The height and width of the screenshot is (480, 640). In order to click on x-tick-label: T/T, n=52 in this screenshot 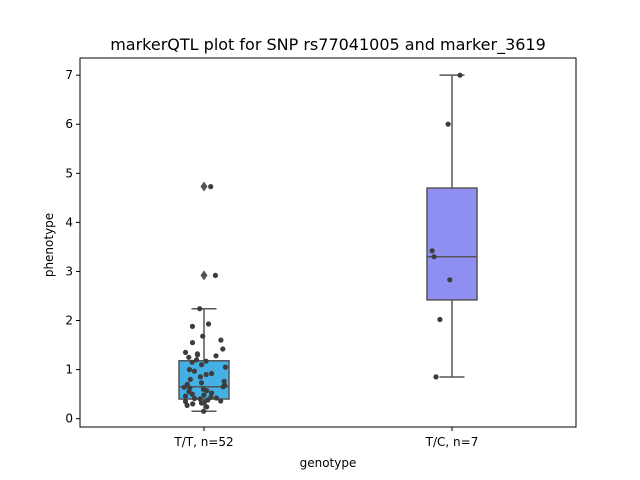, I will do `click(203, 442)`.